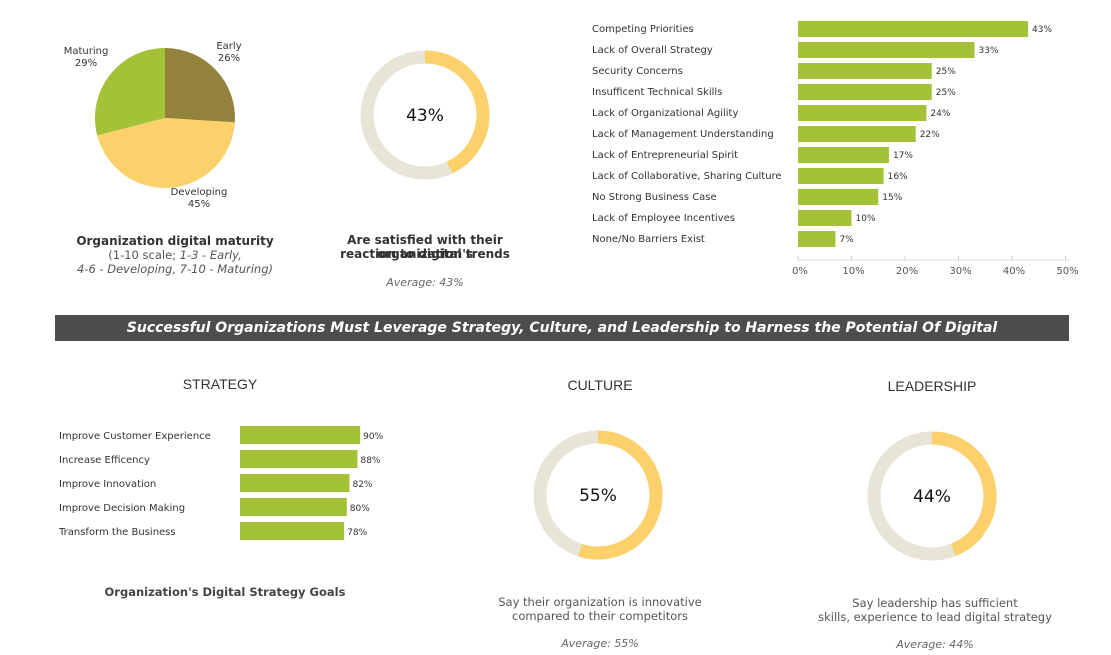 Image resolution: width=1111 pixels, height=655 pixels. I want to click on strategy-heading: STRATEGY, so click(220, 384).